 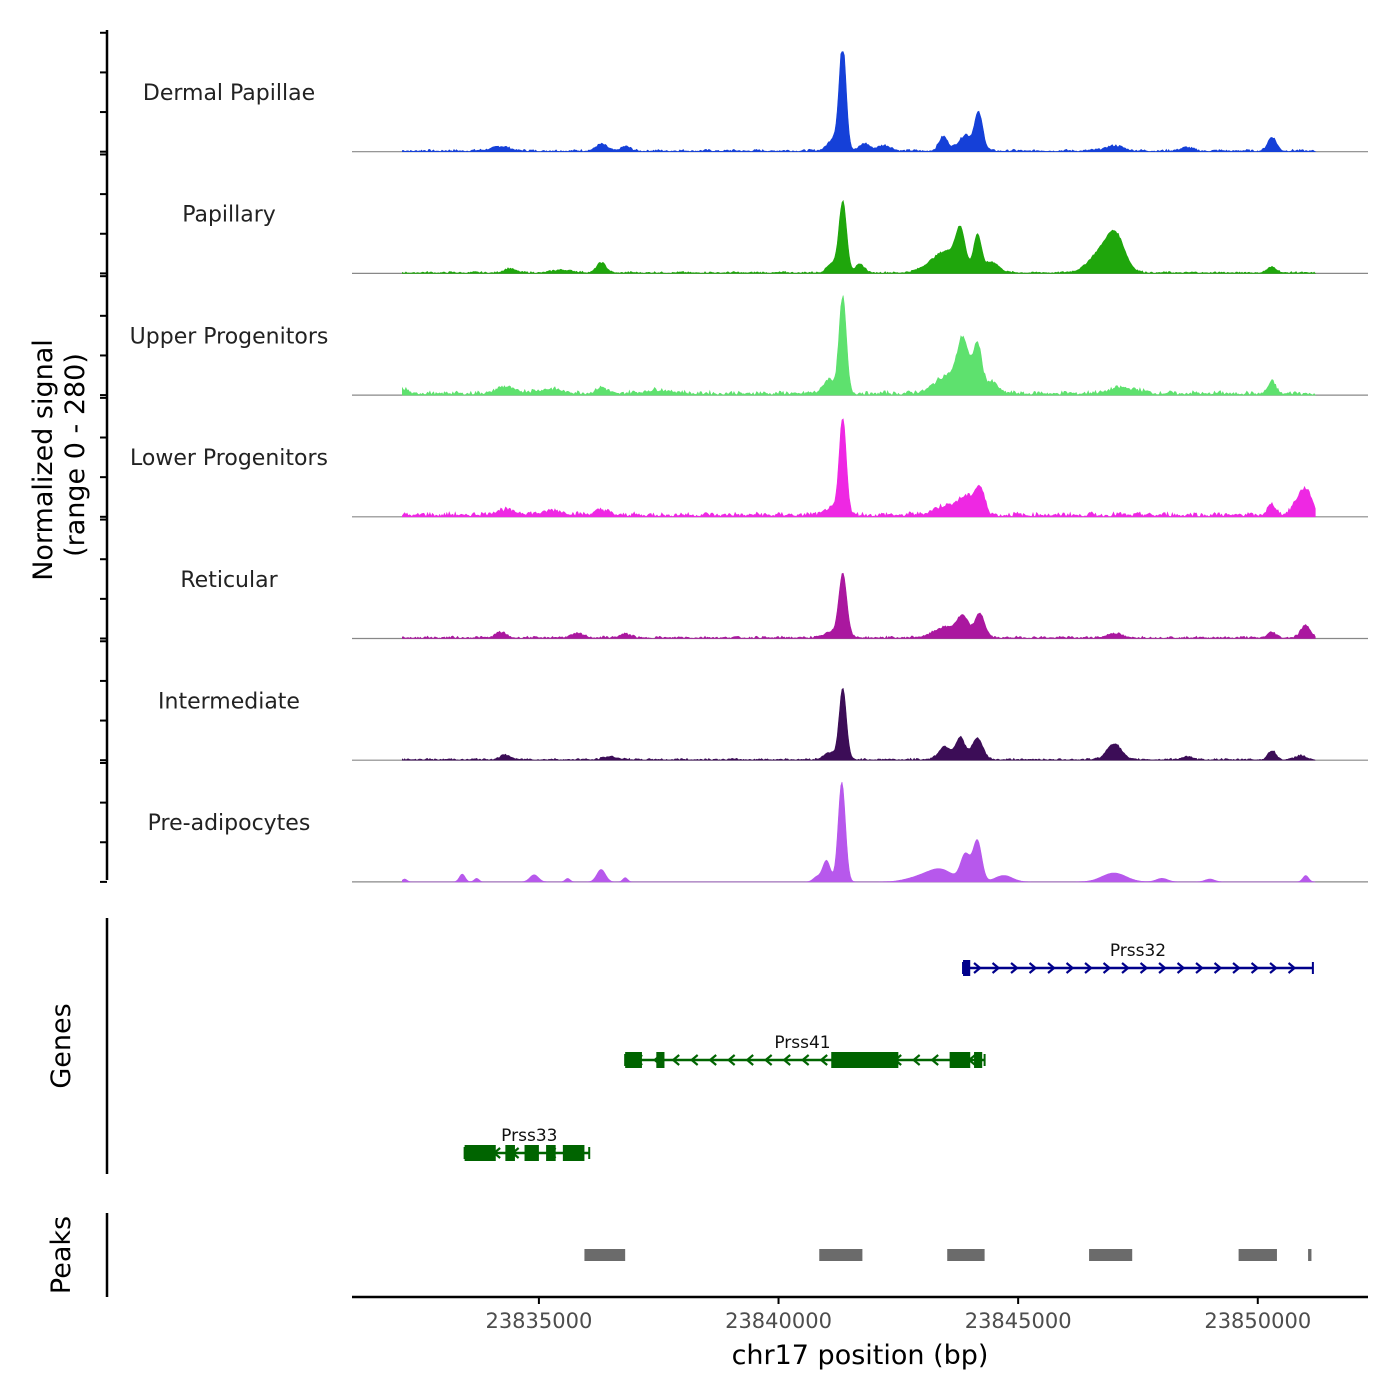 What do you see at coordinates (229, 823) in the screenshot?
I see `track-label: Pre-adipocytes` at bounding box center [229, 823].